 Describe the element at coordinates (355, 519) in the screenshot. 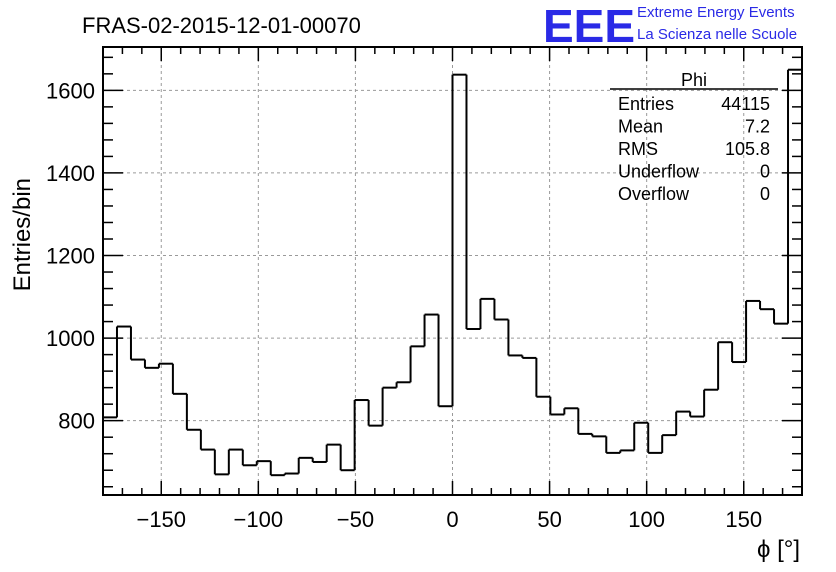

I see `x-tick-label: −50` at that location.